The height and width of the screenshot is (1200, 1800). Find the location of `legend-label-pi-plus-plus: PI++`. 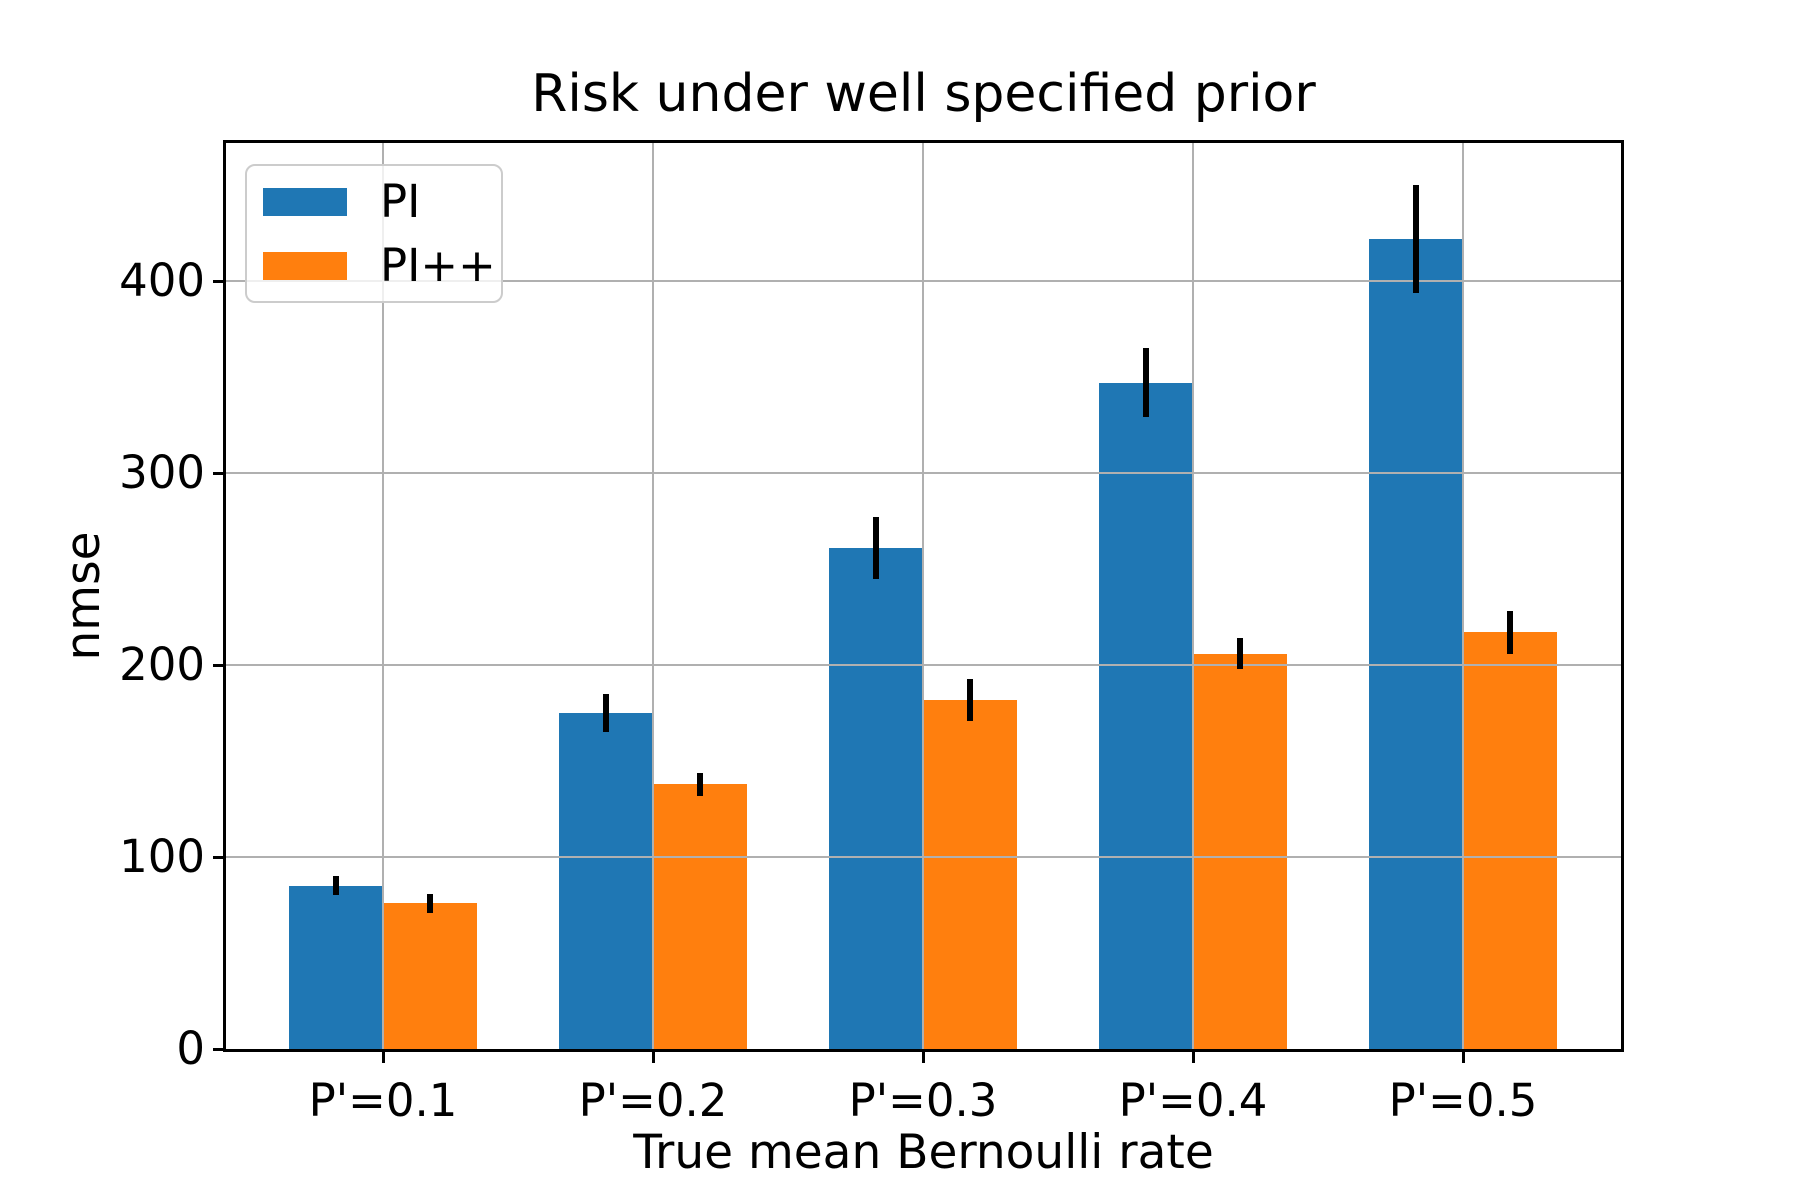

legend-label-pi-plus-plus: PI++ is located at coordinates (438, 265).